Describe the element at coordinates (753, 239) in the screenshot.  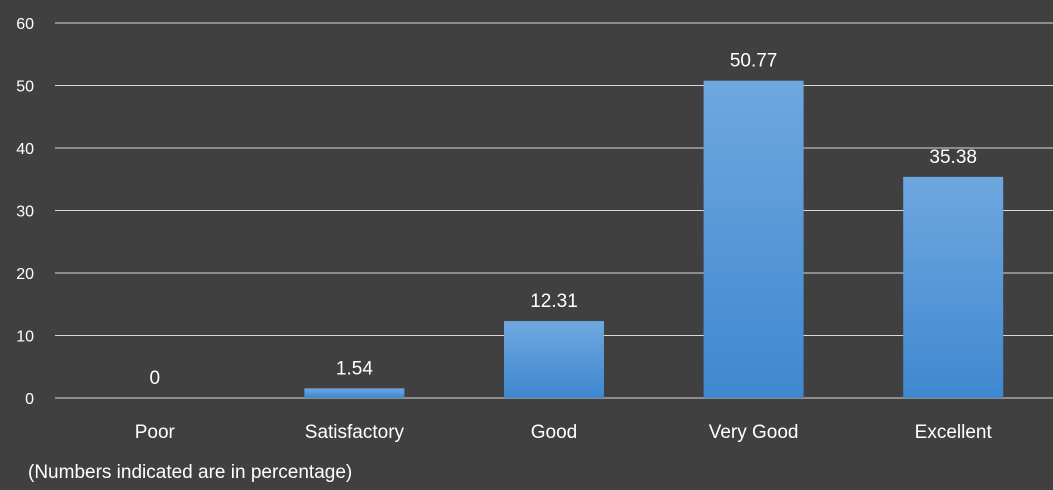
I see `bar-very-good` at that location.